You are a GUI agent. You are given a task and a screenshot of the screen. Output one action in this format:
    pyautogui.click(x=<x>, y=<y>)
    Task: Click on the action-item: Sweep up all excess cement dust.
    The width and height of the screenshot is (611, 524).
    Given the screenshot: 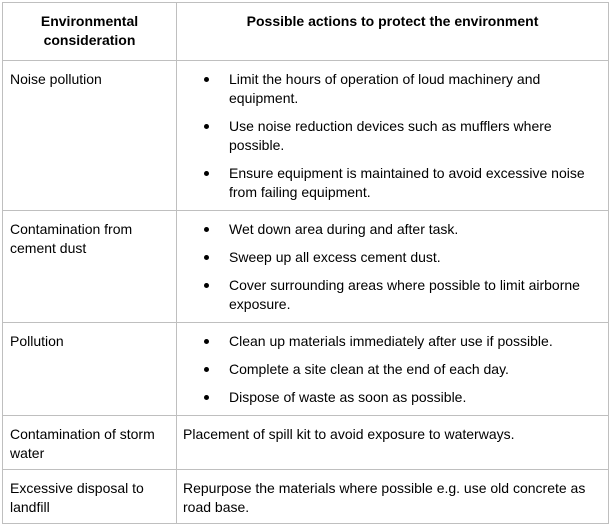 What is the action you would take?
    pyautogui.click(x=391, y=257)
    